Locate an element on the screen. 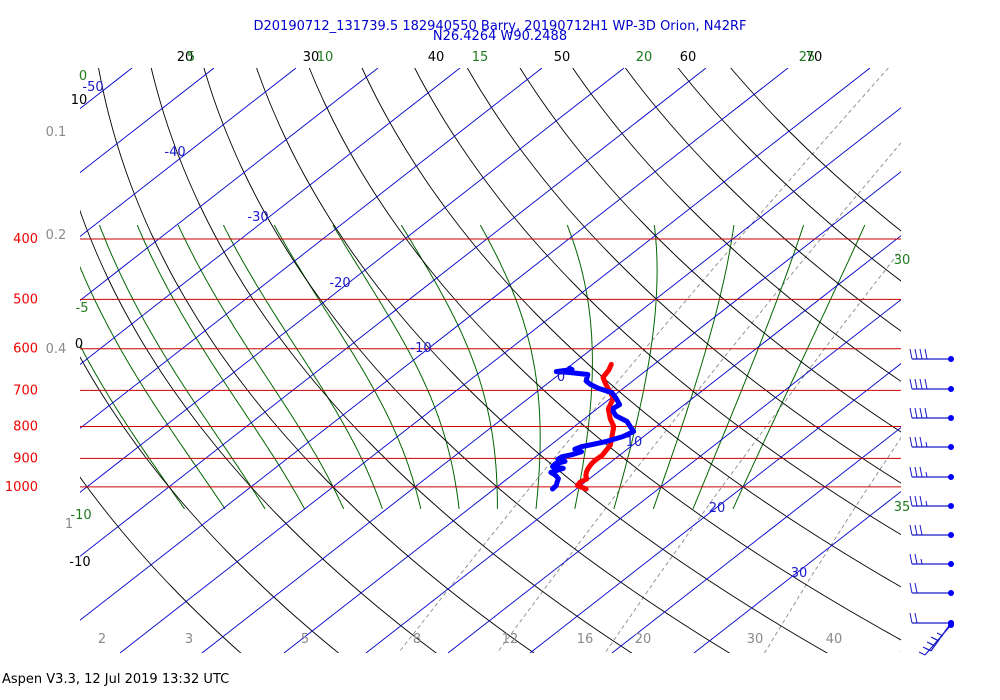 This screenshot has width=1000, height=700. pressure-tick-label: 600 is located at coordinates (25, 349).